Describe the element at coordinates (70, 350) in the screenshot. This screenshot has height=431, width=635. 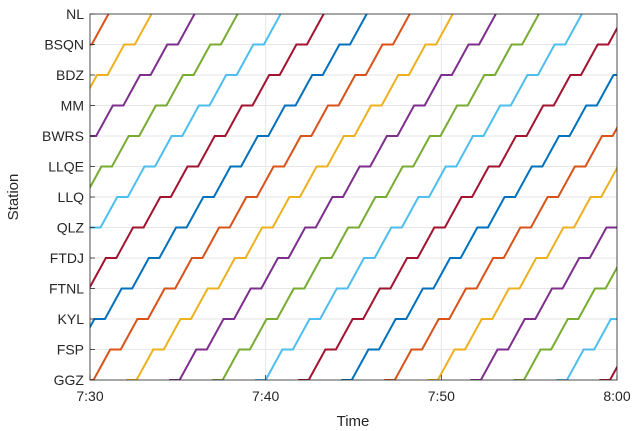
I see `y-tick-label-fsp: FSP` at that location.